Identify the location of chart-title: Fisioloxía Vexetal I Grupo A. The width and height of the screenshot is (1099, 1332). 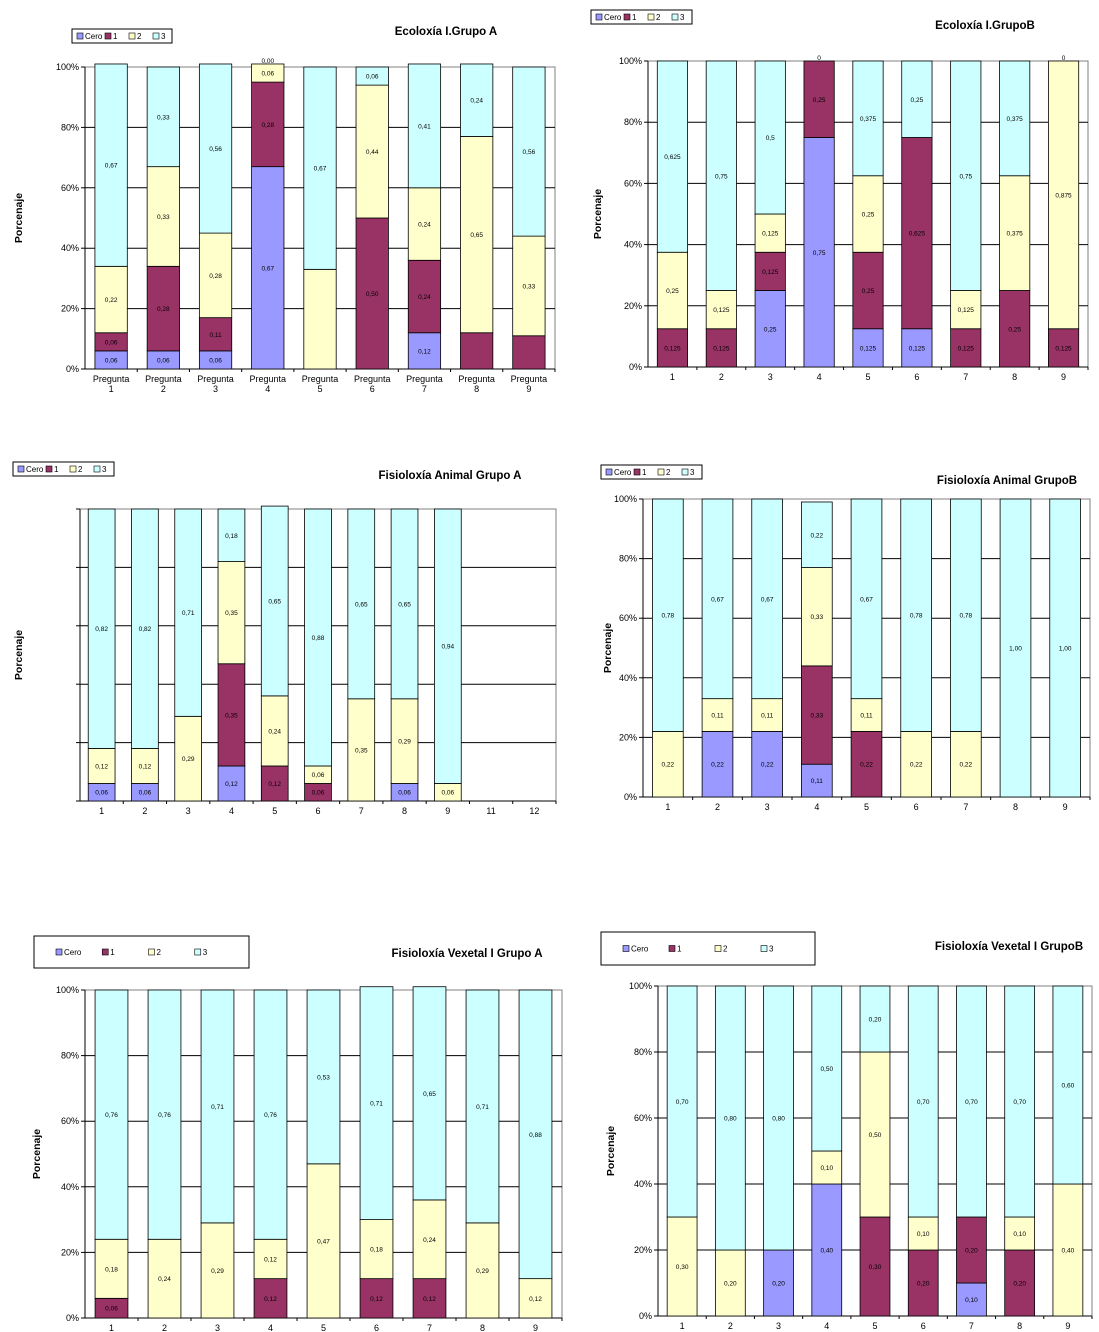
(466, 954).